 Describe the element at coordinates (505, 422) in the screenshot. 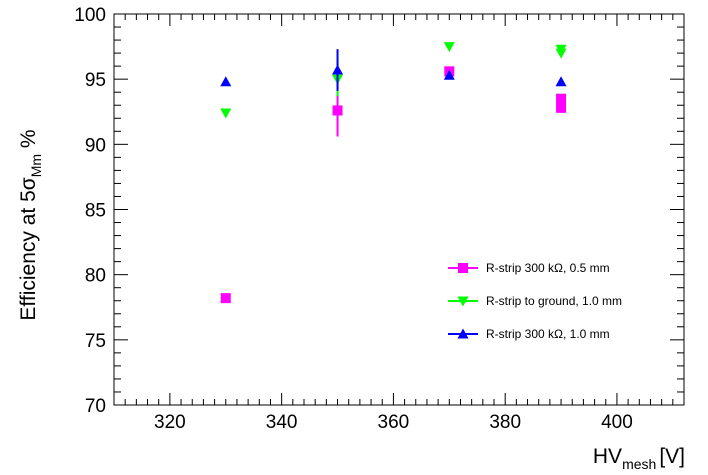

I see `x-tick-label: 380` at that location.